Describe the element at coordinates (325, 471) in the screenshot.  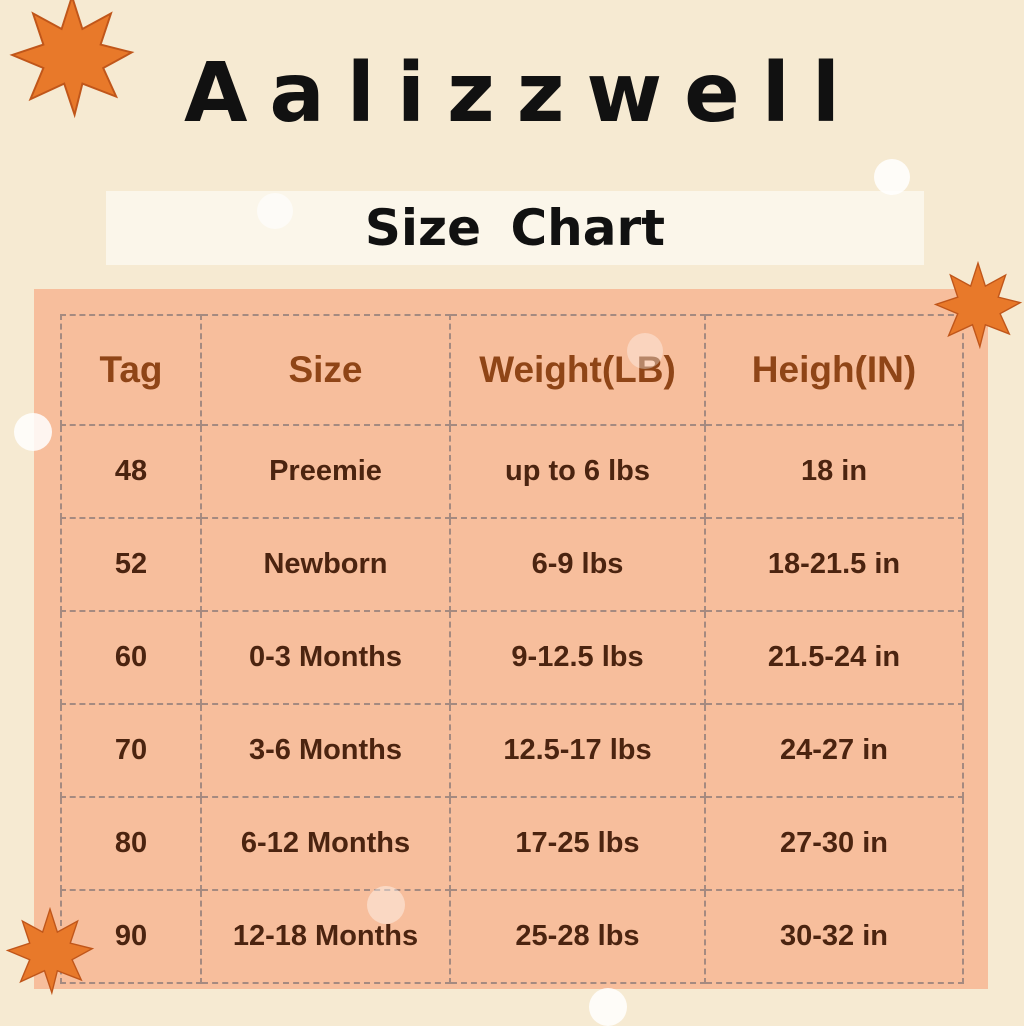
I see `cell-size: Preemie` at that location.